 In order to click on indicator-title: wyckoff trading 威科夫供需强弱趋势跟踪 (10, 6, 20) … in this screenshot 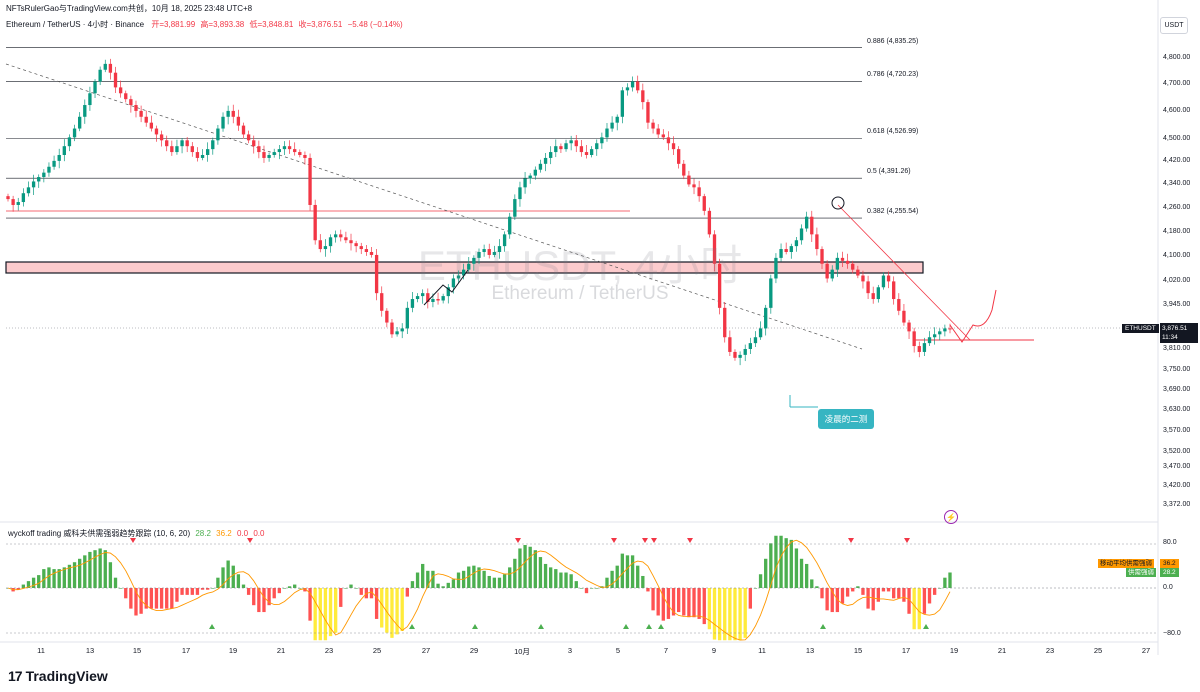, I will do `click(136, 533)`.